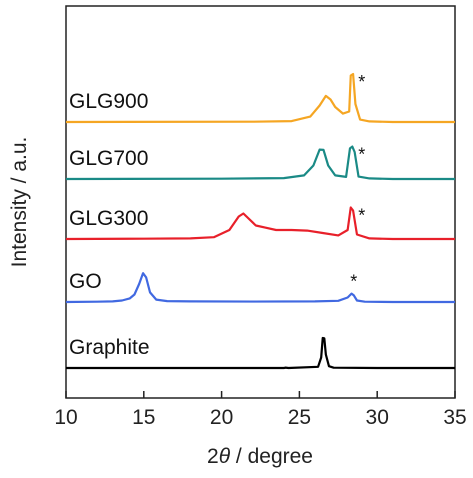 This screenshot has width=473, height=478. I want to click on series-label-glg300: GLG300, so click(108, 218).